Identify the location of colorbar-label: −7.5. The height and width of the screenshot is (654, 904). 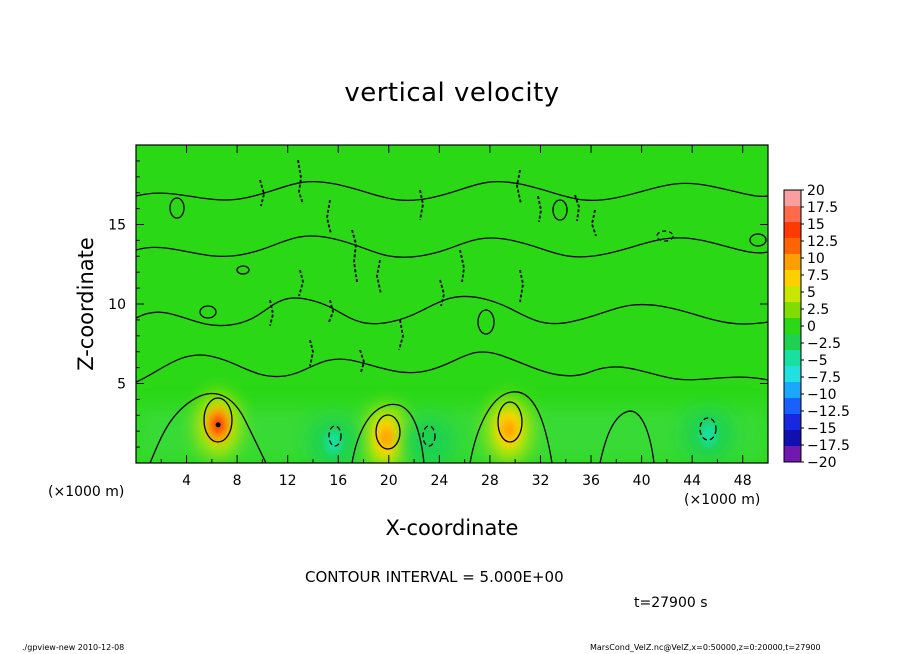
(824, 378).